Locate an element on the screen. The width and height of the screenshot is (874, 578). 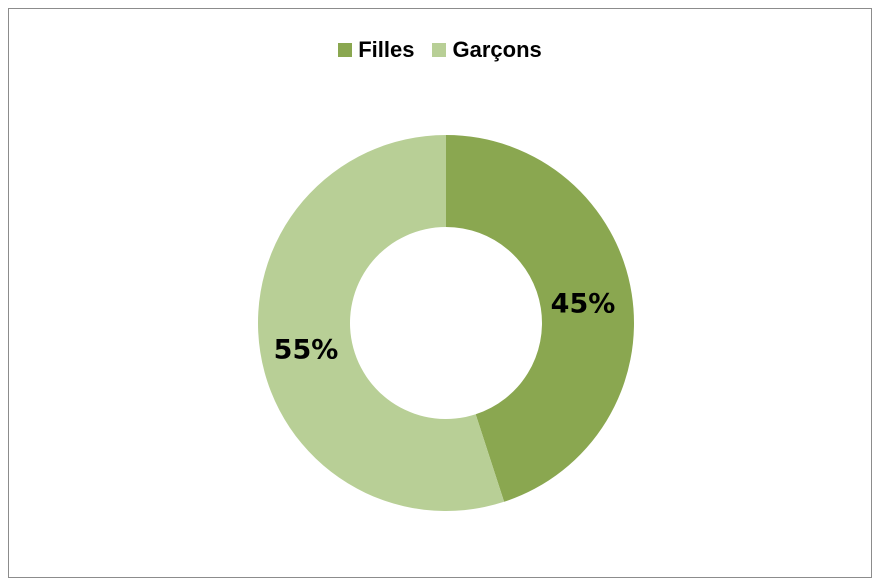
legend-item-filles: Filles is located at coordinates (376, 50).